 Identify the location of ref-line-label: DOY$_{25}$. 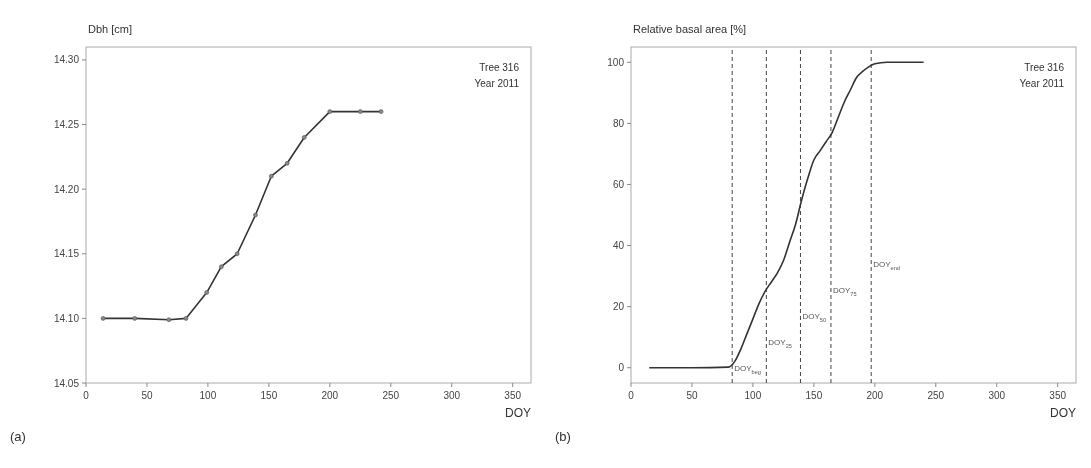
(780, 343).